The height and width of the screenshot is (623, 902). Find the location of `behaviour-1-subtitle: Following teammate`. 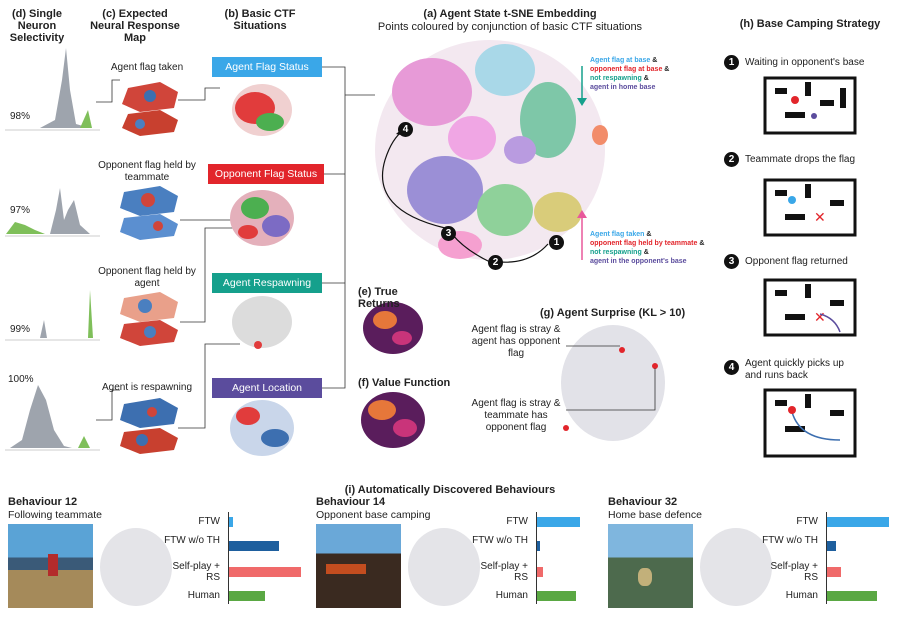

behaviour-1-subtitle: Following teammate is located at coordinates (55, 515).